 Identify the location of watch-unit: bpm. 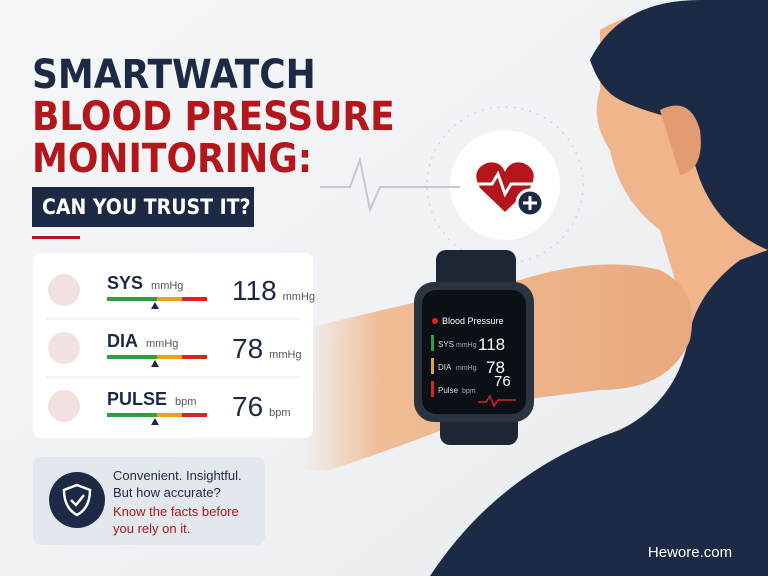
(469, 391).